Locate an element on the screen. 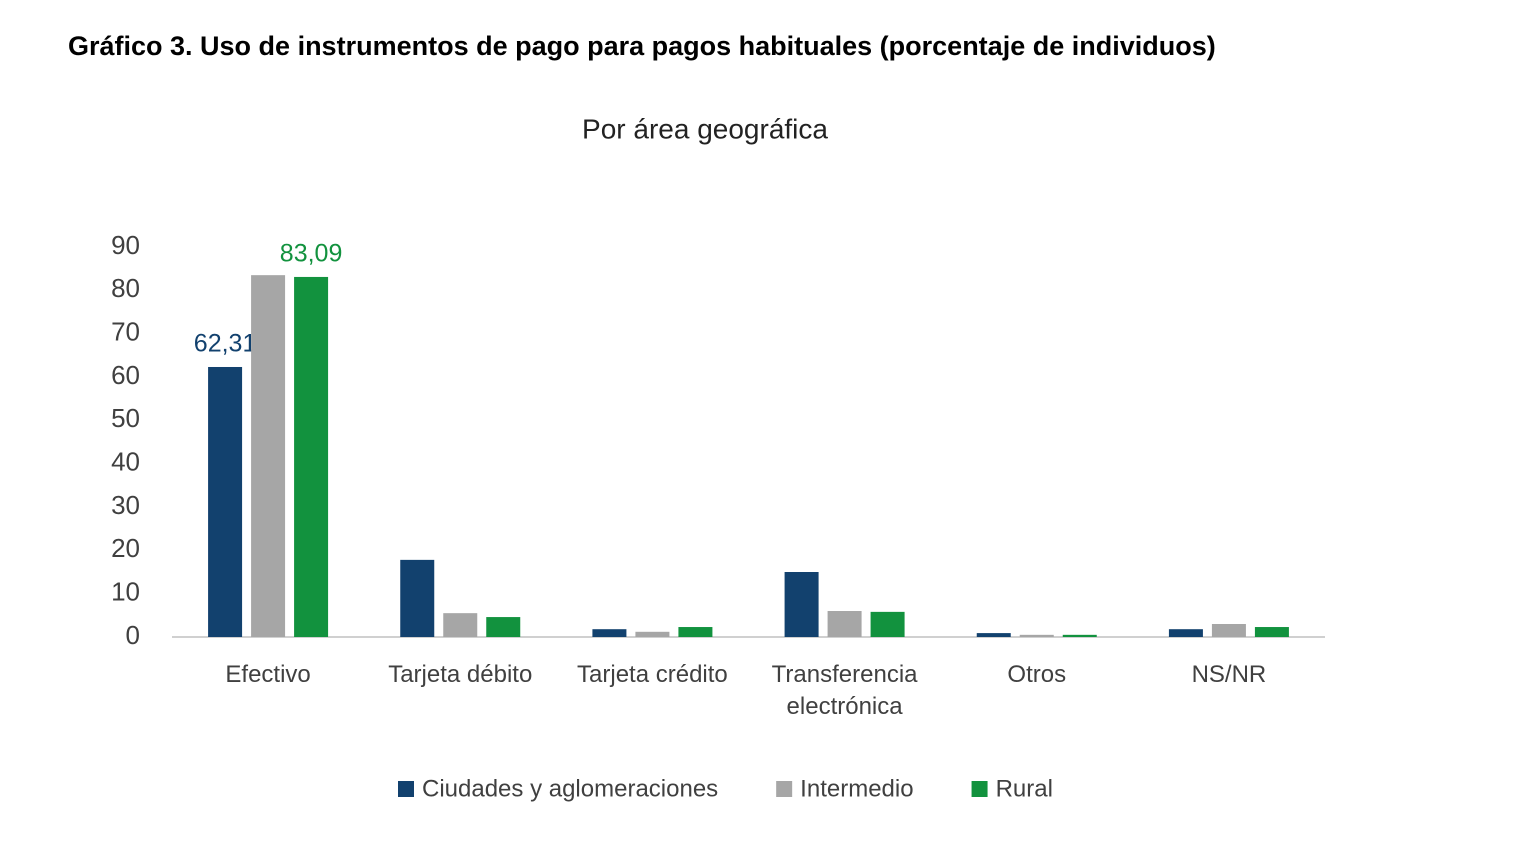 This screenshot has height=861, width=1515. y-tick-label: 0 is located at coordinates (133, 635).